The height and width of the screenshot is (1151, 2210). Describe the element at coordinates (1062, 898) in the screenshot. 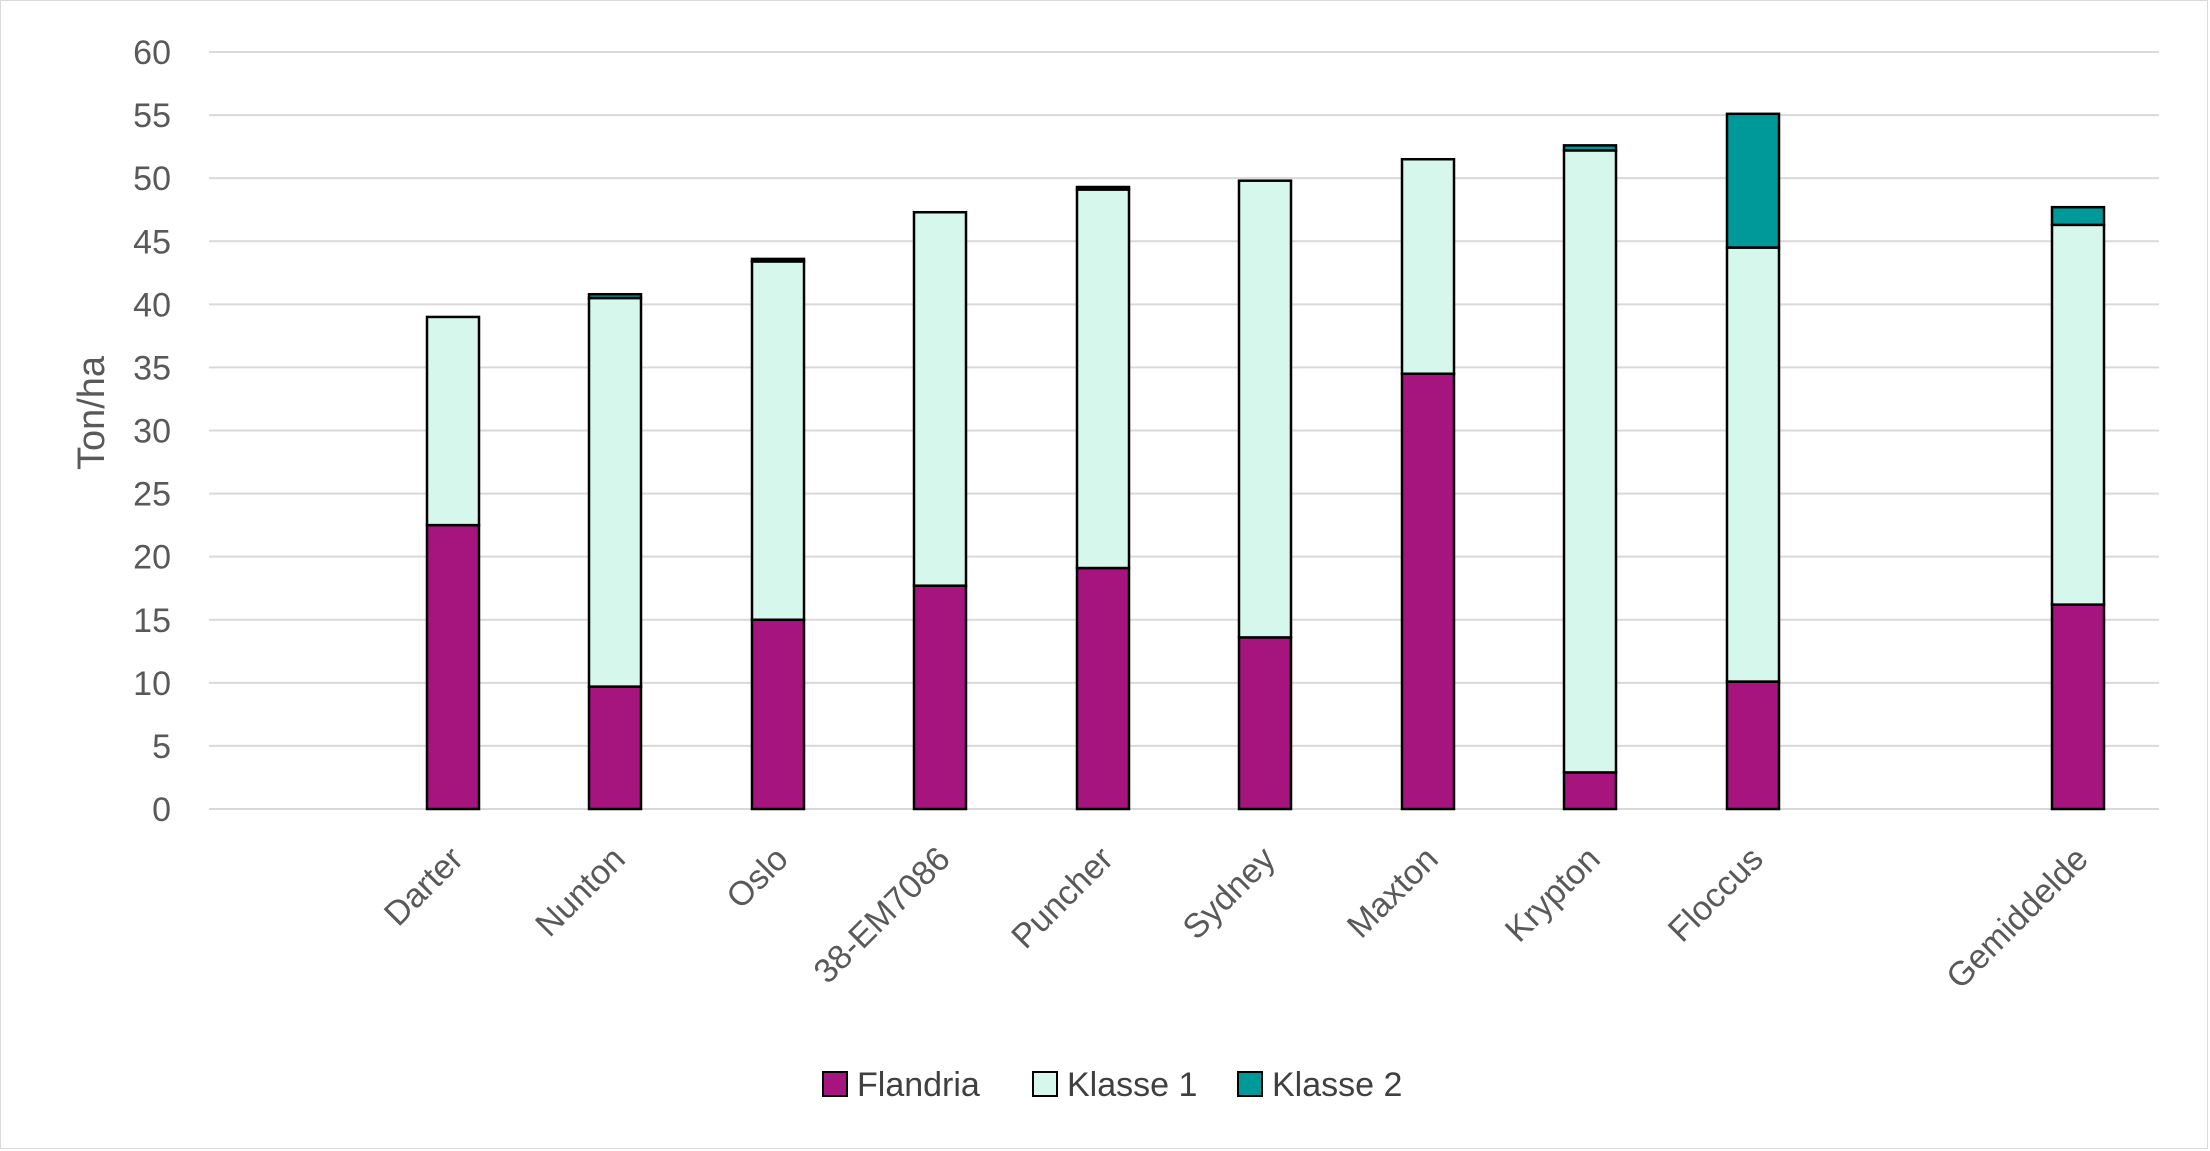

I see `x-tick-label: Puncher` at that location.